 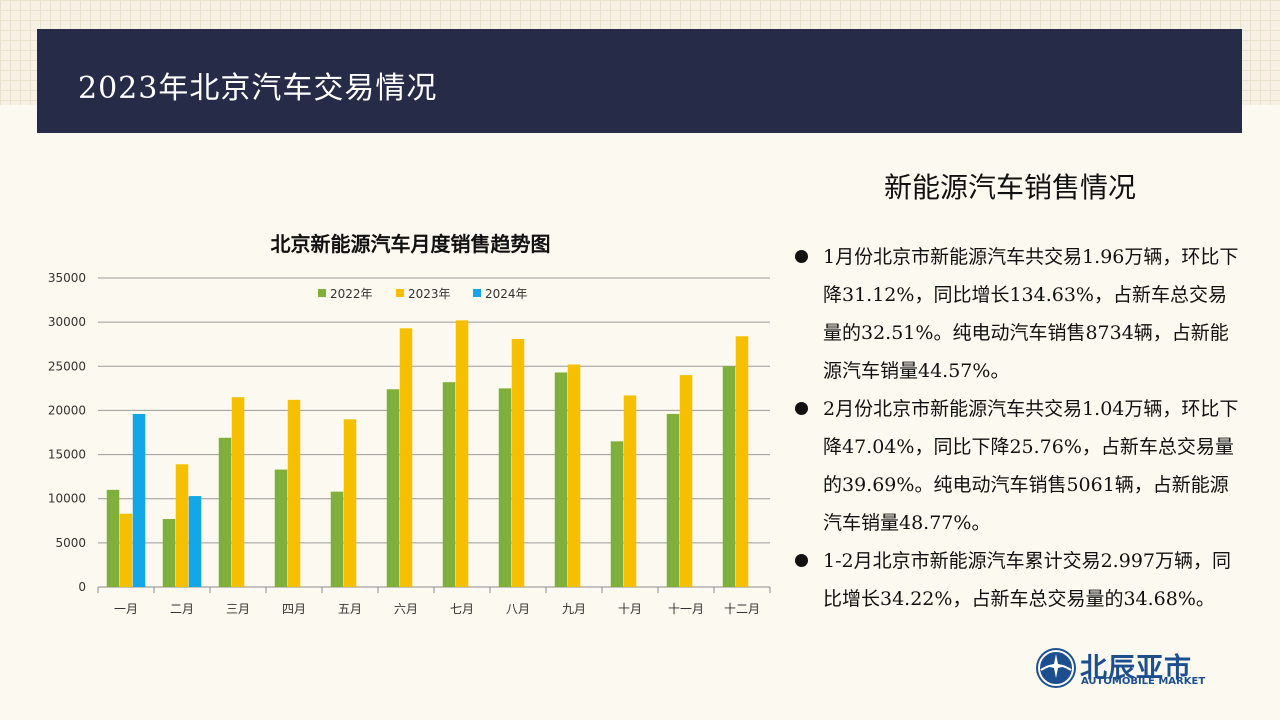 I want to click on chart-title: 北京新能源汽车月度销售趋势图, so click(x=410, y=244).